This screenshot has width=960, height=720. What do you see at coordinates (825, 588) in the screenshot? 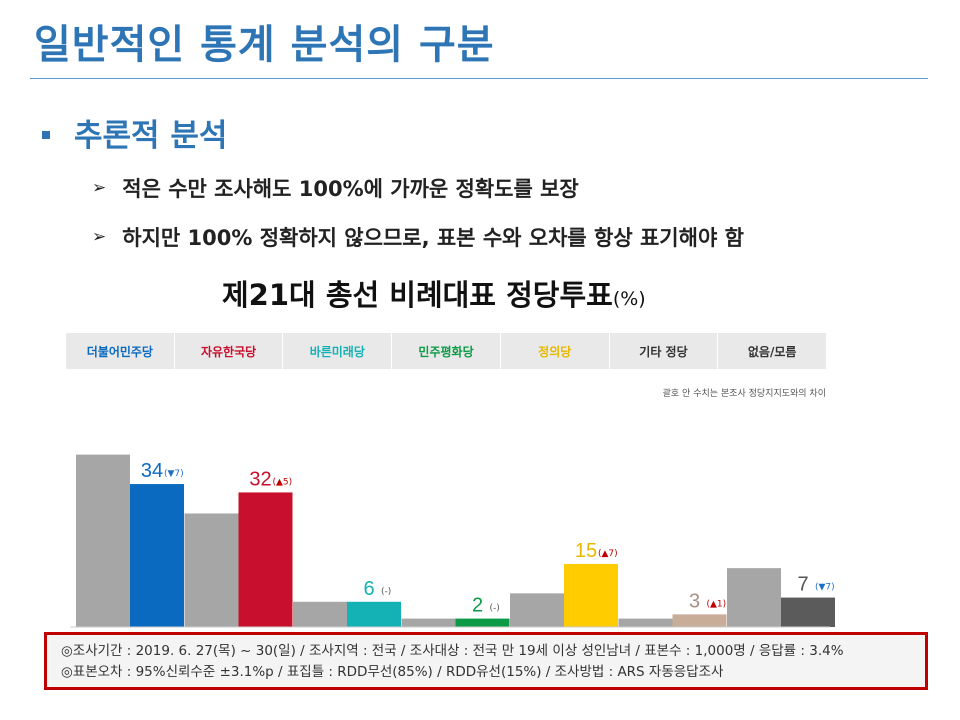
I see `diff-label-6: (▼7)` at bounding box center [825, 588].